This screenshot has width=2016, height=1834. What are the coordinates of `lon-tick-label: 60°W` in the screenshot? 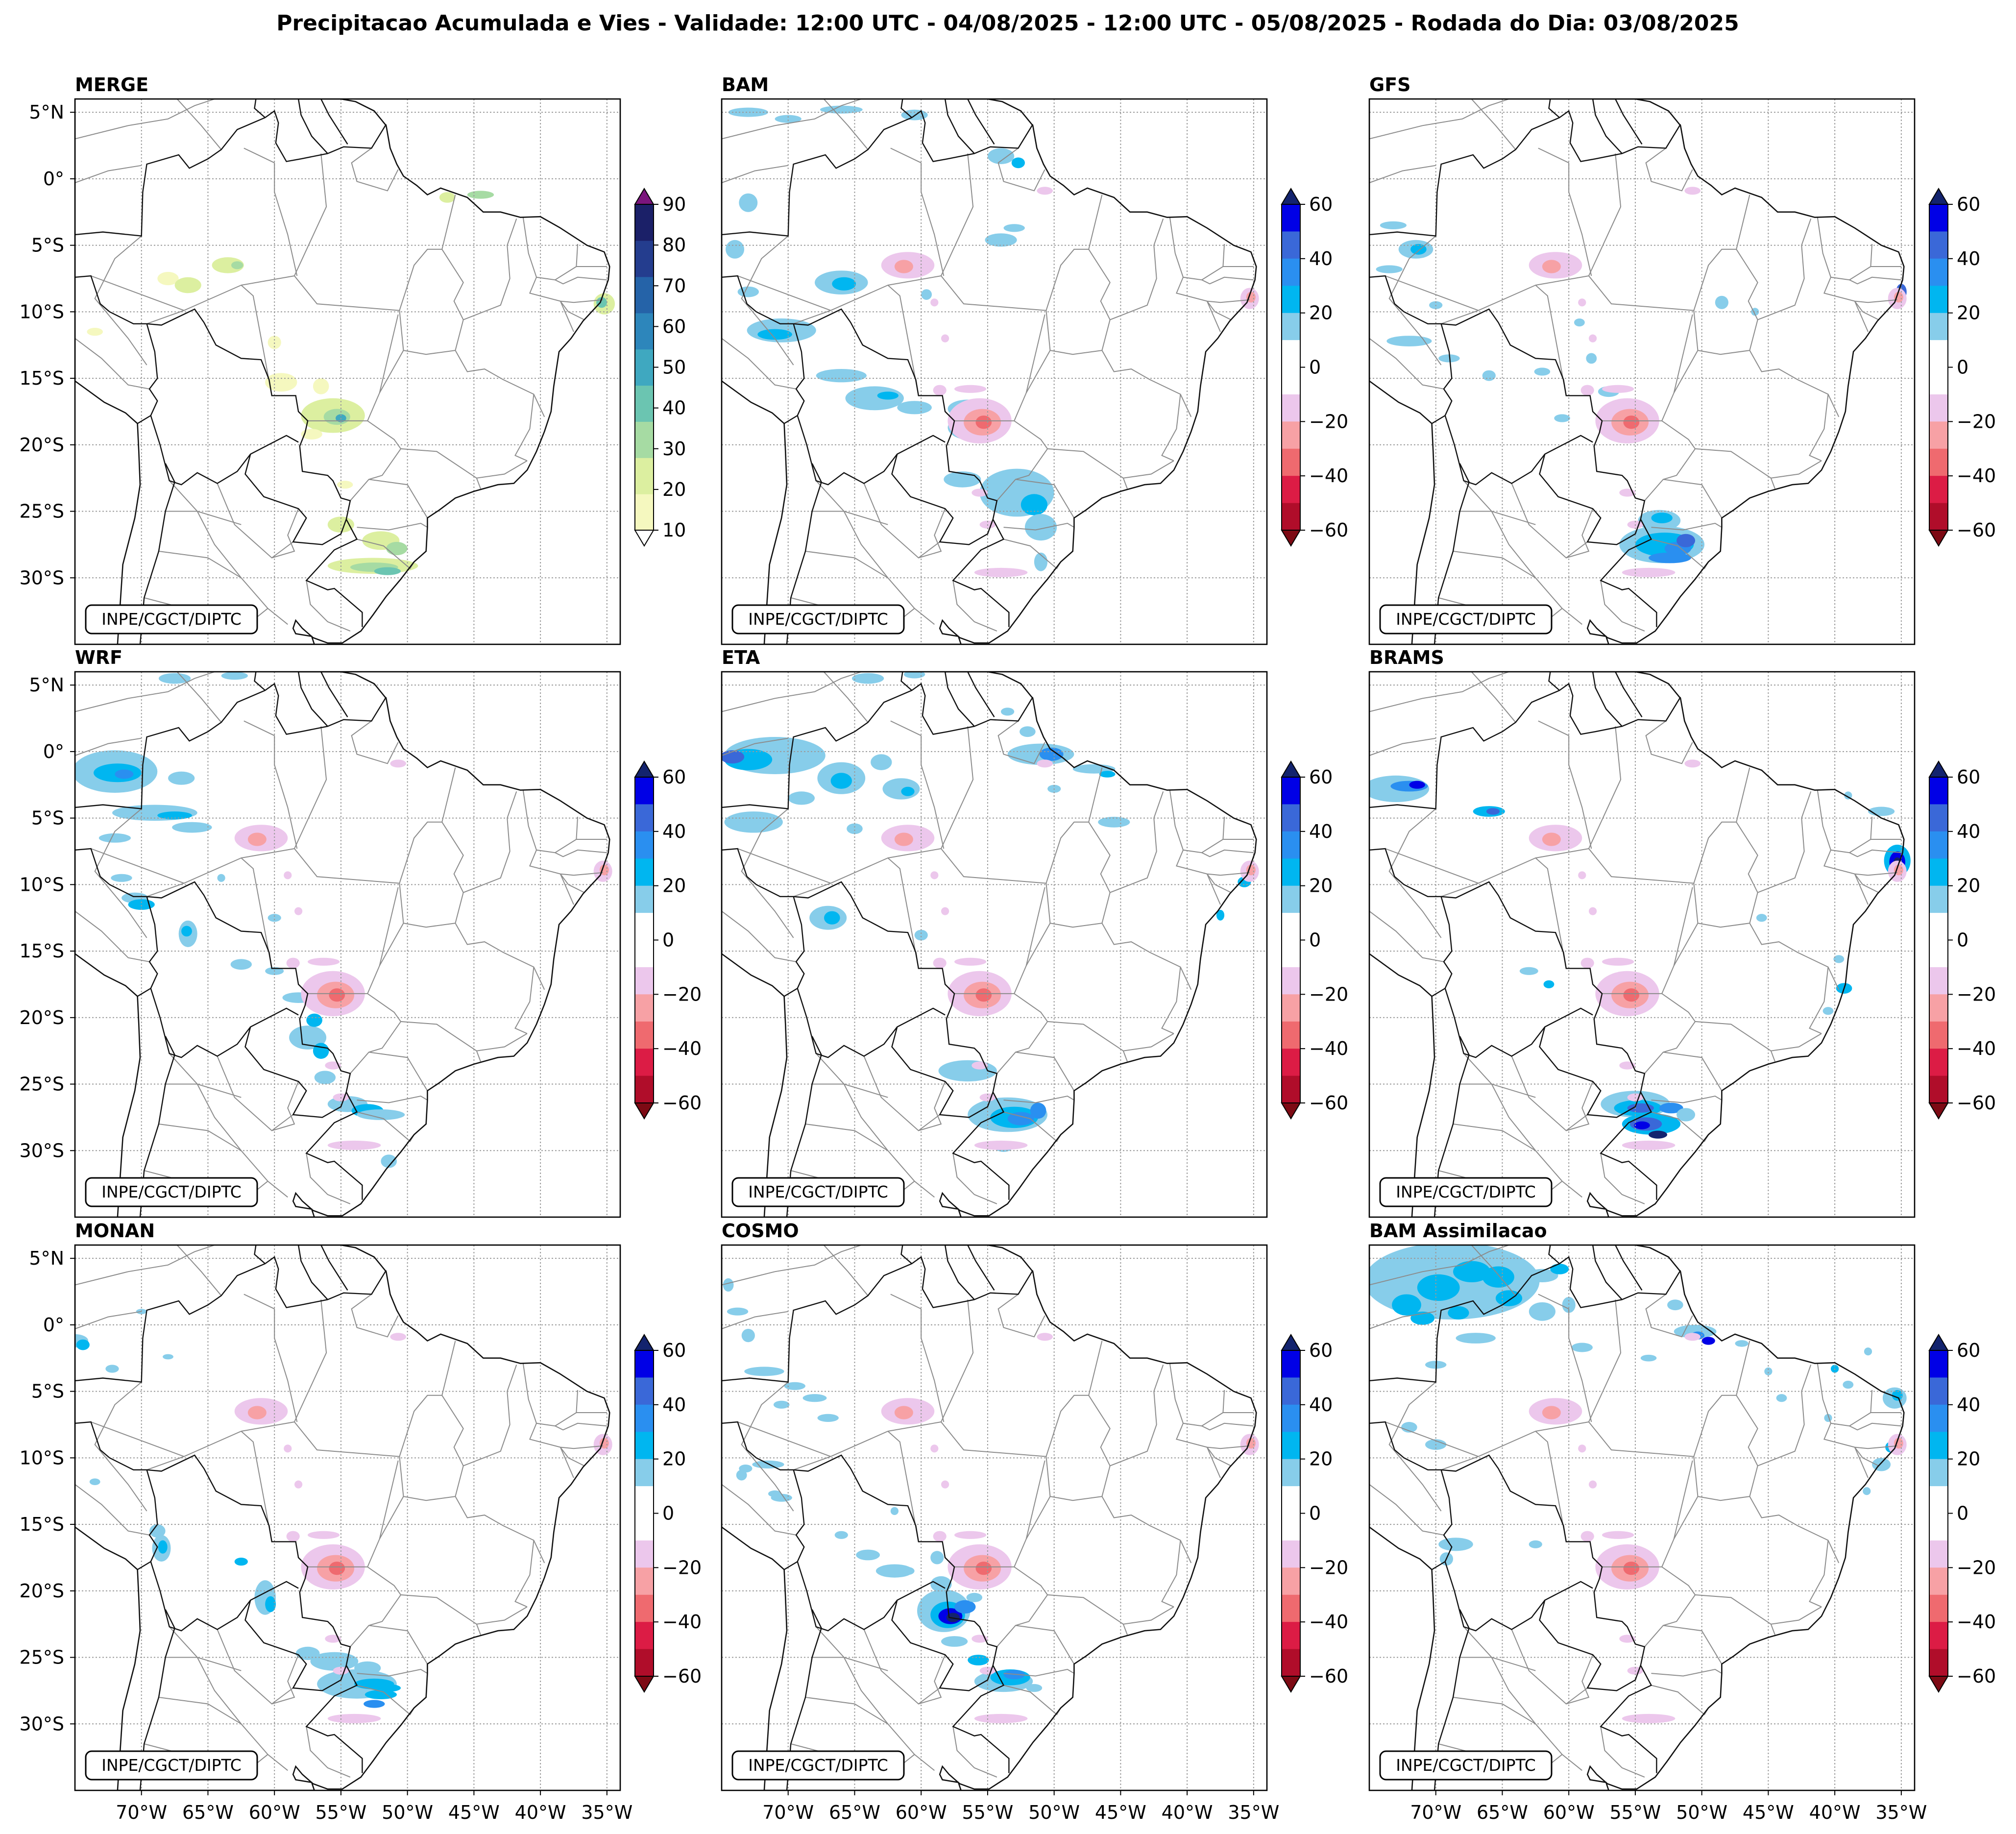 It's located at (1569, 1813).